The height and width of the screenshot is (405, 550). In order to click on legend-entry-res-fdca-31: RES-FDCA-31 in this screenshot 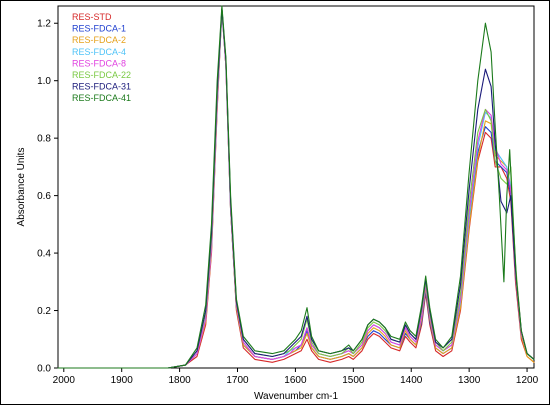, I will do `click(101, 87)`.